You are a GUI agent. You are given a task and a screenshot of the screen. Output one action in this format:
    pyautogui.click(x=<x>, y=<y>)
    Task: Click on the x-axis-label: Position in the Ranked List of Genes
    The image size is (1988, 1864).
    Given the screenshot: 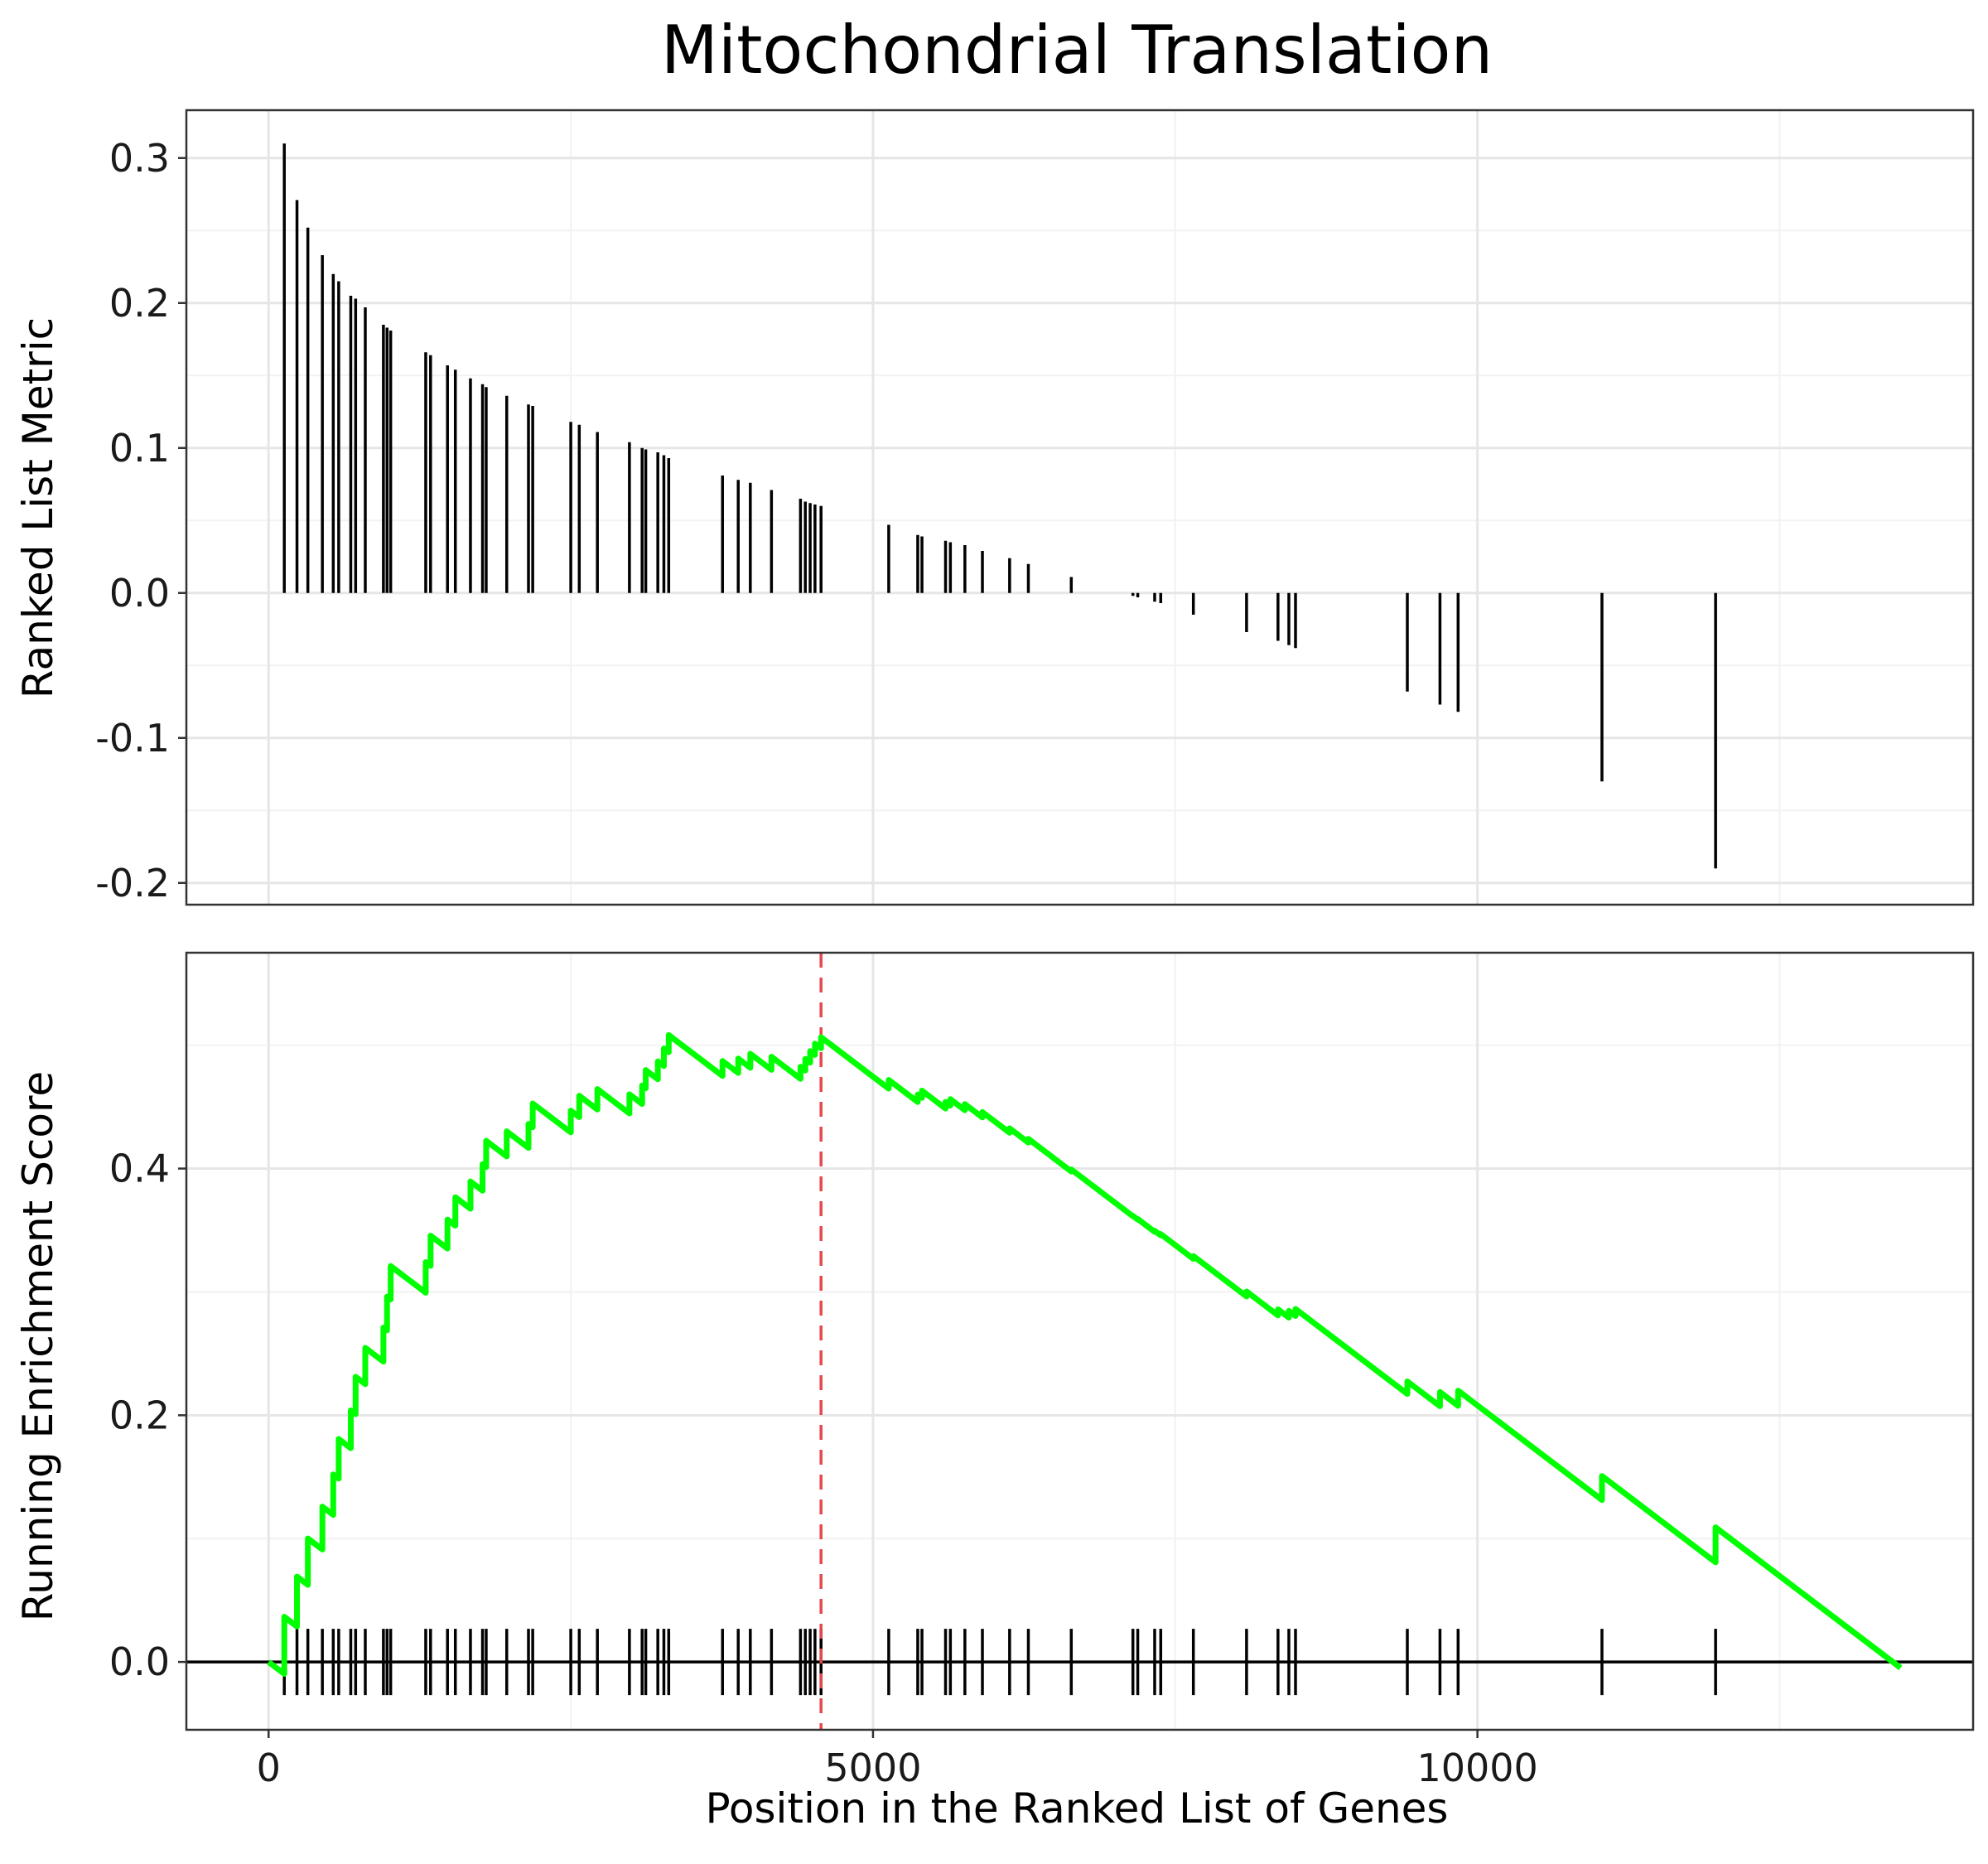 What is the action you would take?
    pyautogui.click(x=1077, y=1809)
    